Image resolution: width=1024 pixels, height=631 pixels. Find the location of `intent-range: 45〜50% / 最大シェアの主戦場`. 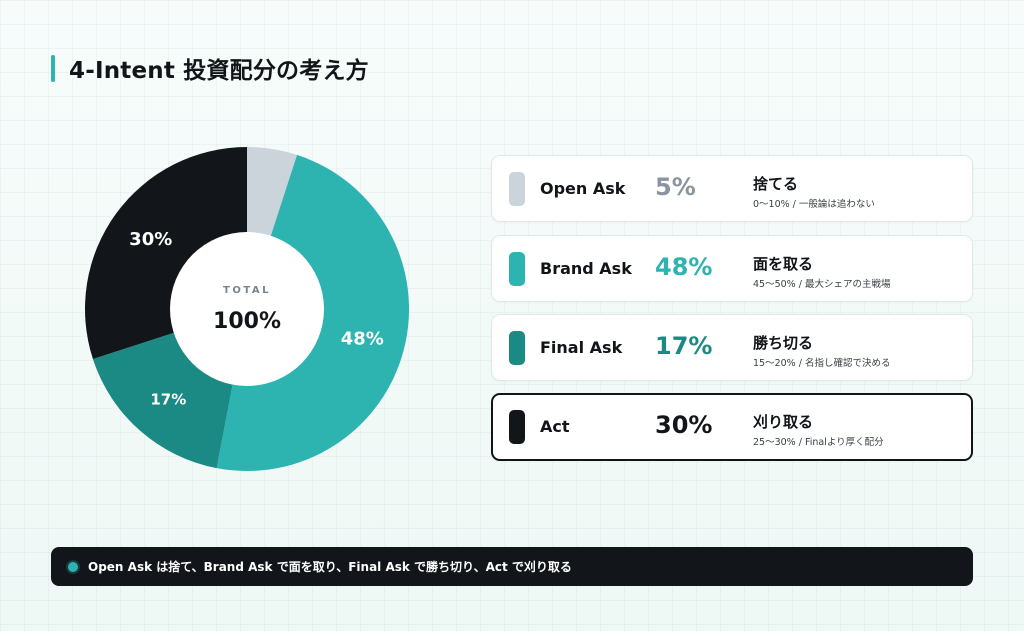

intent-range: 45〜50% / 最大シェアの主戦場 is located at coordinates (822, 284).